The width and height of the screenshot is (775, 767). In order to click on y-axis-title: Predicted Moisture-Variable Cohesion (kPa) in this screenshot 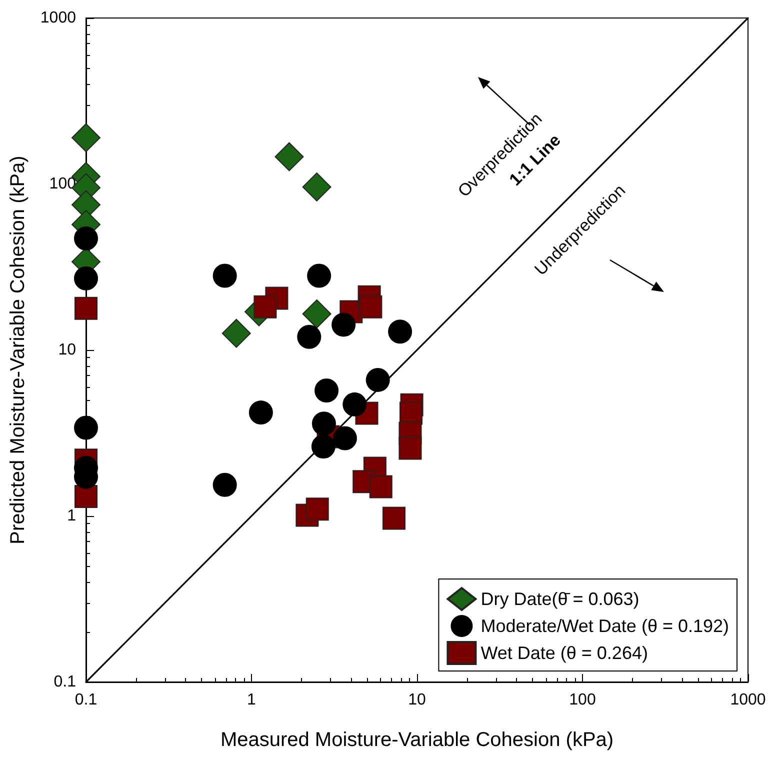, I will do `click(18, 350)`.